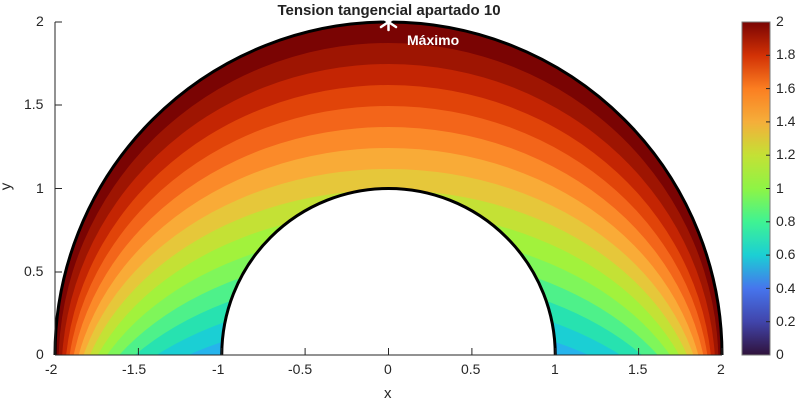  Describe the element at coordinates (433, 40) in the screenshot. I see `max-annotation: Máximo` at that location.